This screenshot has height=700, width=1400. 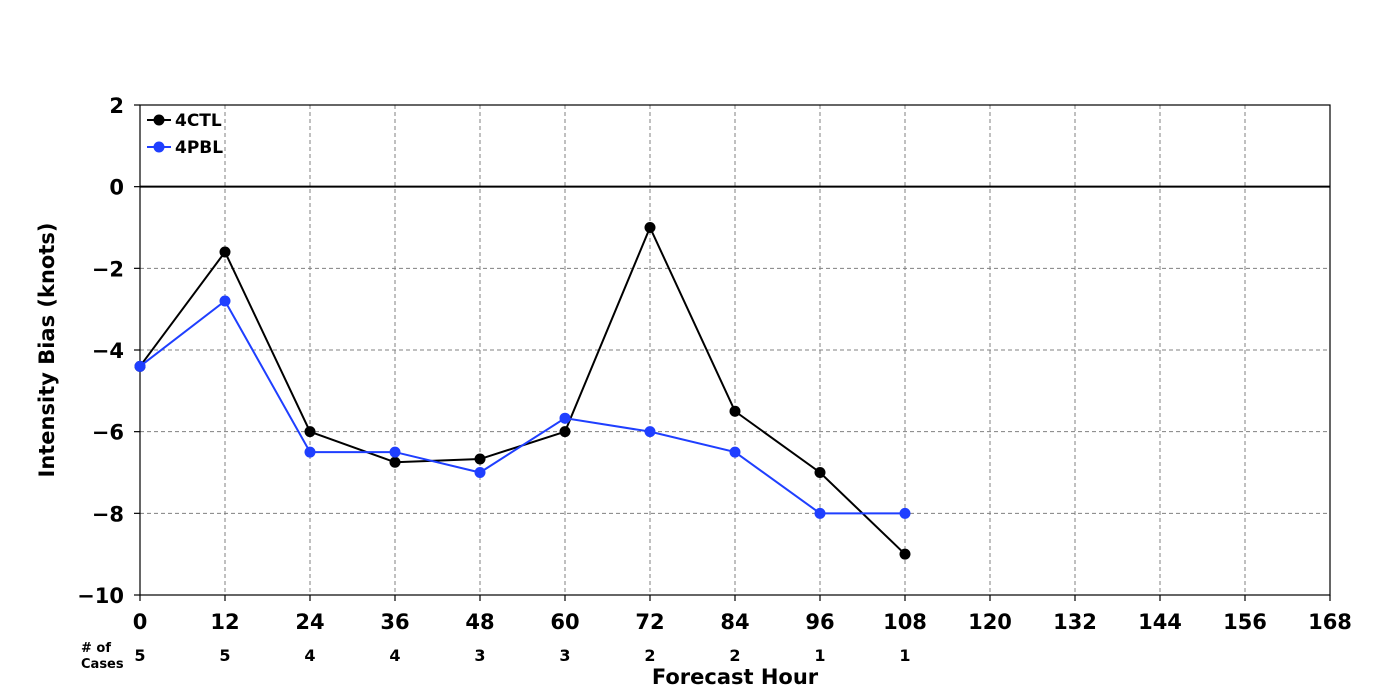 What do you see at coordinates (735, 677) in the screenshot?
I see `x-axis-title: Forecast Hour` at bounding box center [735, 677].